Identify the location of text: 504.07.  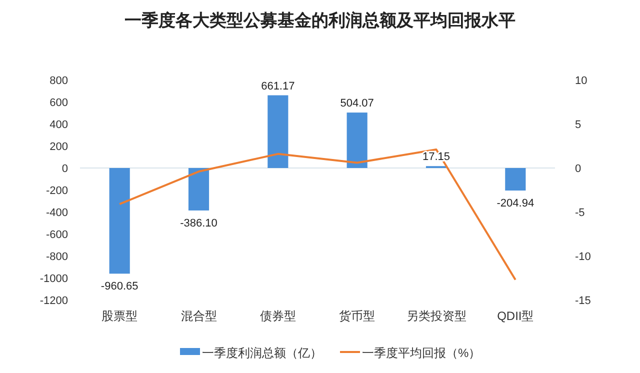
(357, 104).